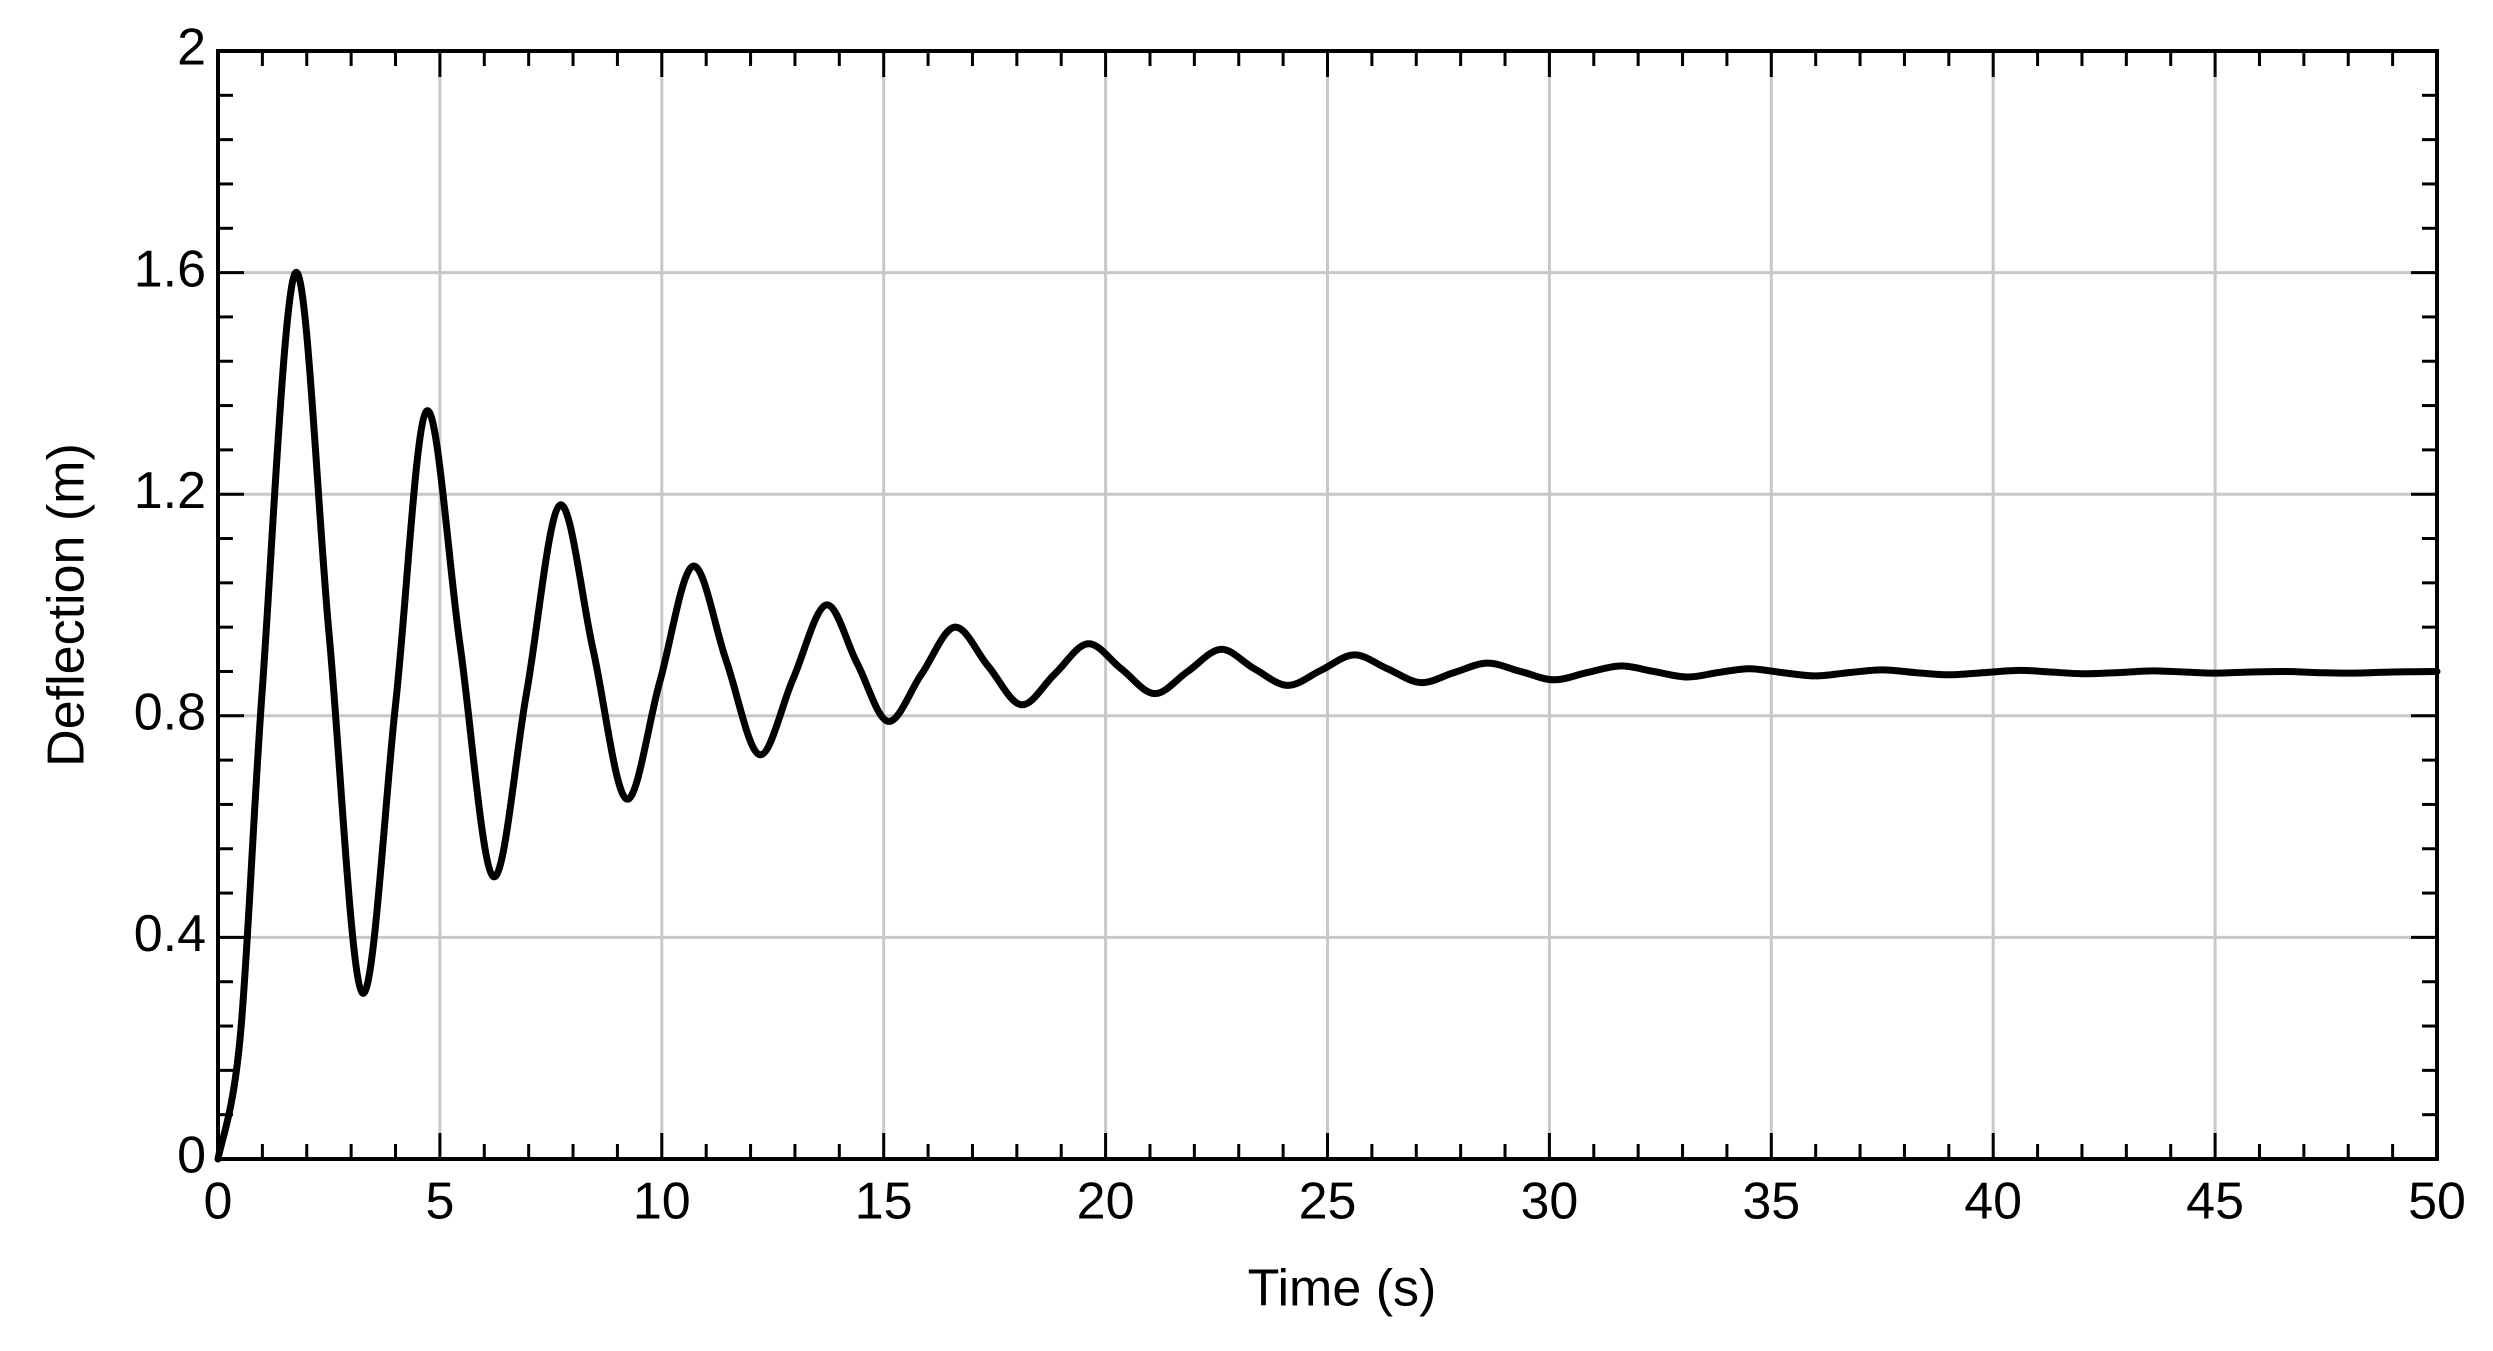 Image resolution: width=2493 pixels, height=1351 pixels. Describe the element at coordinates (170, 491) in the screenshot. I see `y-tick-label: 1.2` at that location.